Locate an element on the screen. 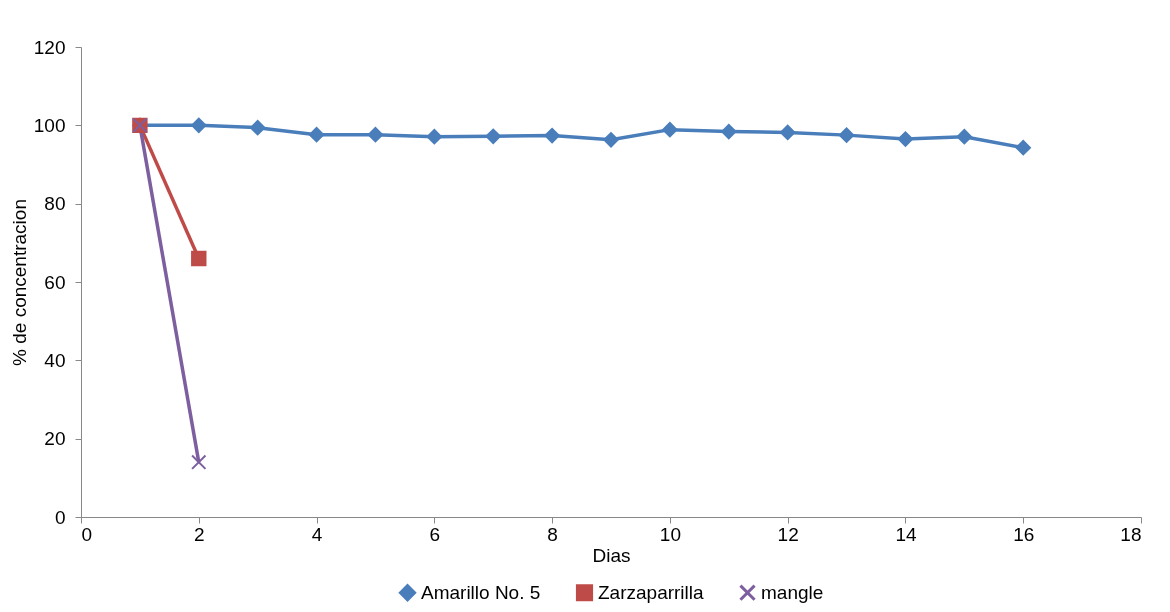  x-tick-label: 12 is located at coordinates (788, 534).